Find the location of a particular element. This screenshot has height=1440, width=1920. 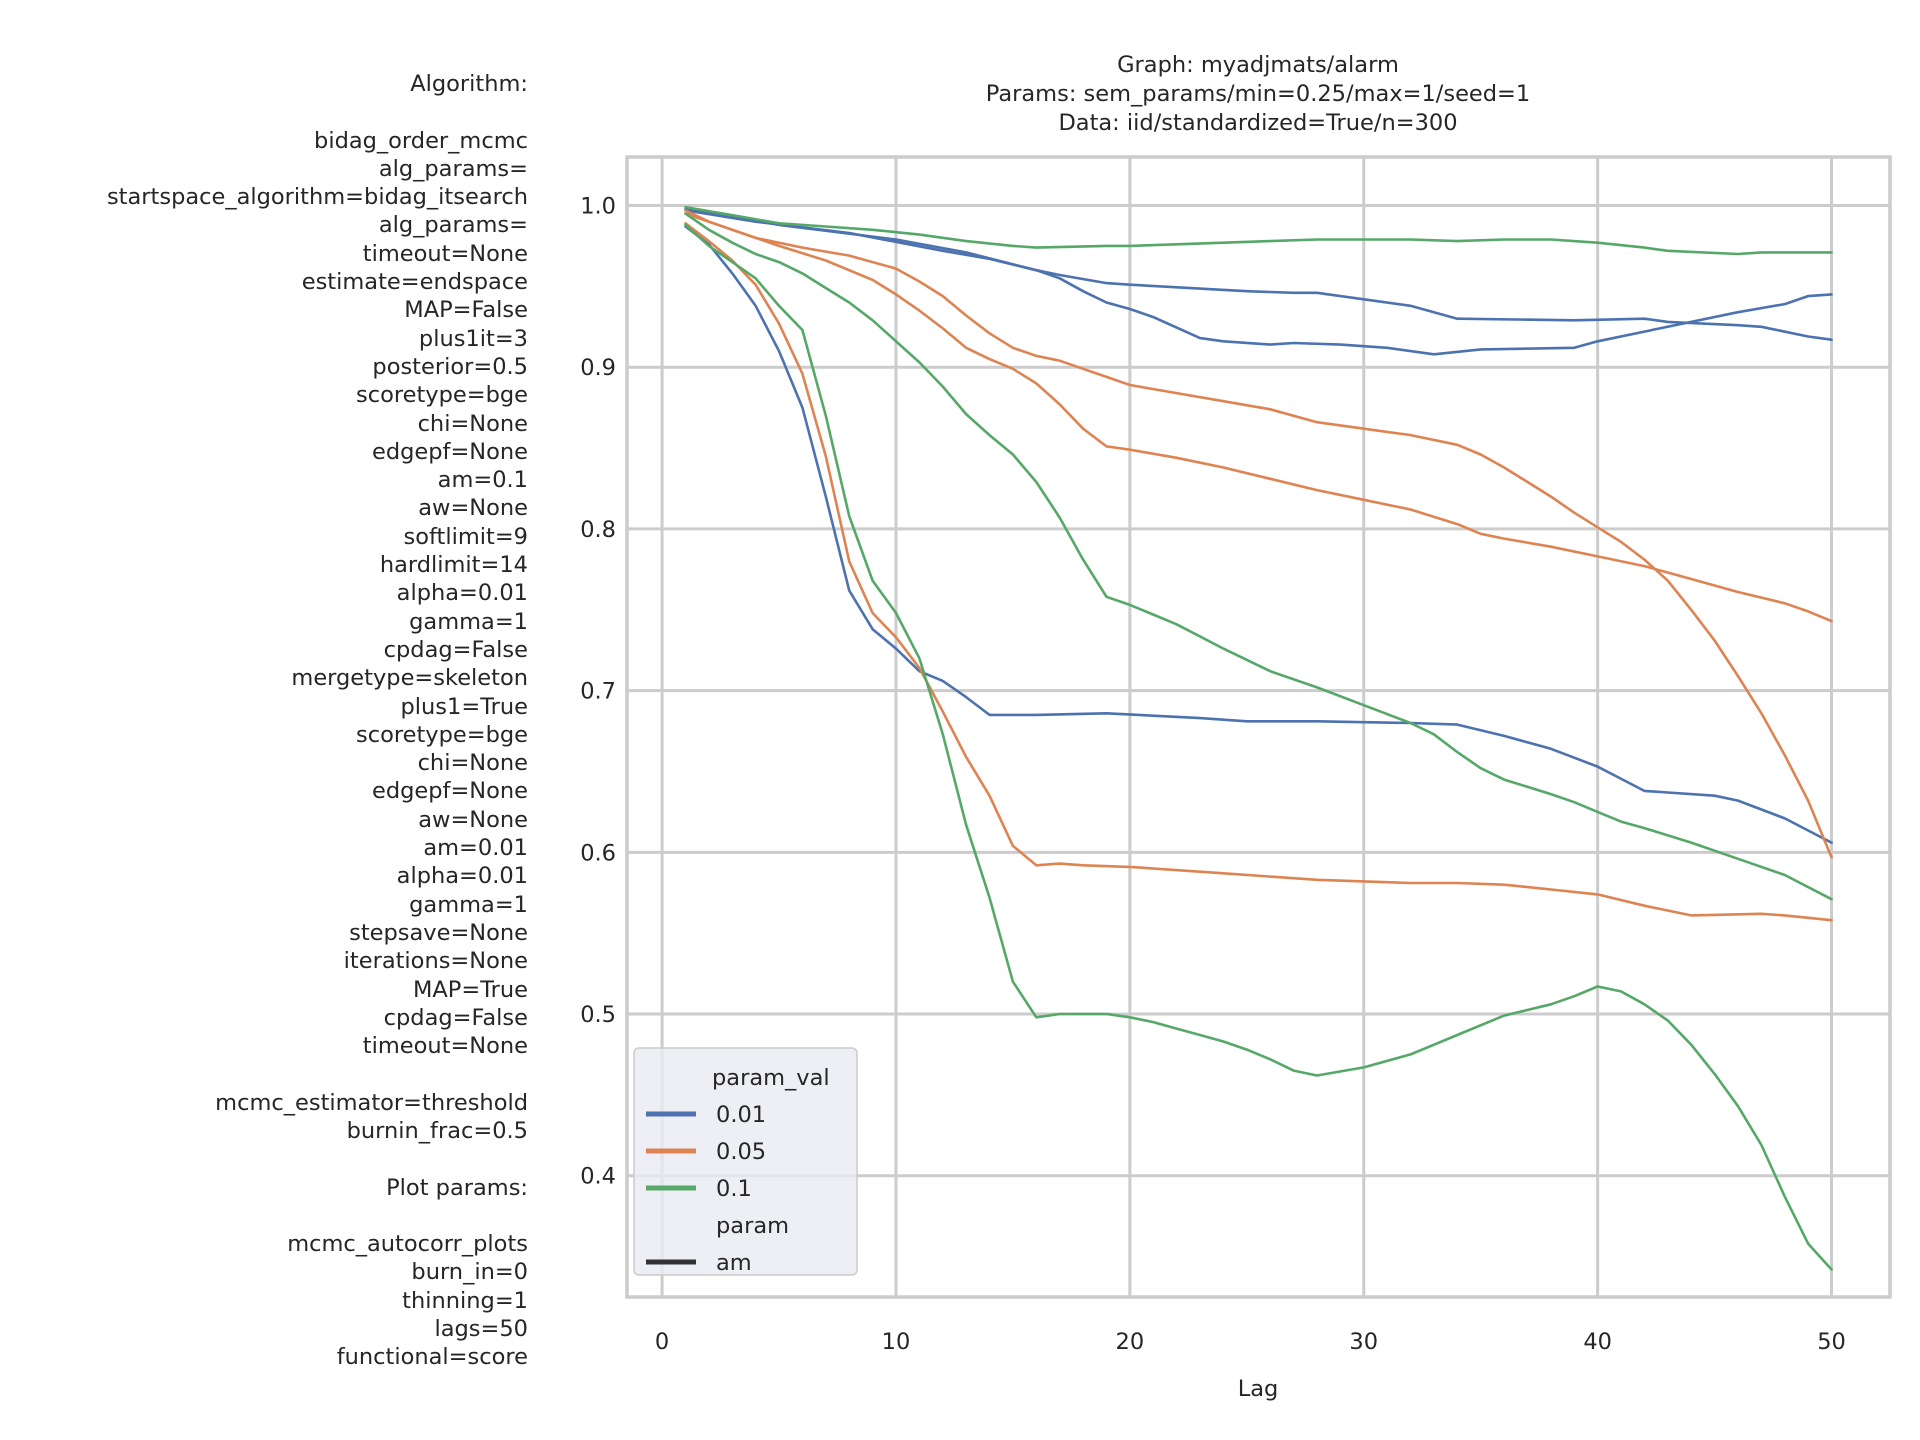

y-tick-label: 0.4 is located at coordinates (598, 1177).